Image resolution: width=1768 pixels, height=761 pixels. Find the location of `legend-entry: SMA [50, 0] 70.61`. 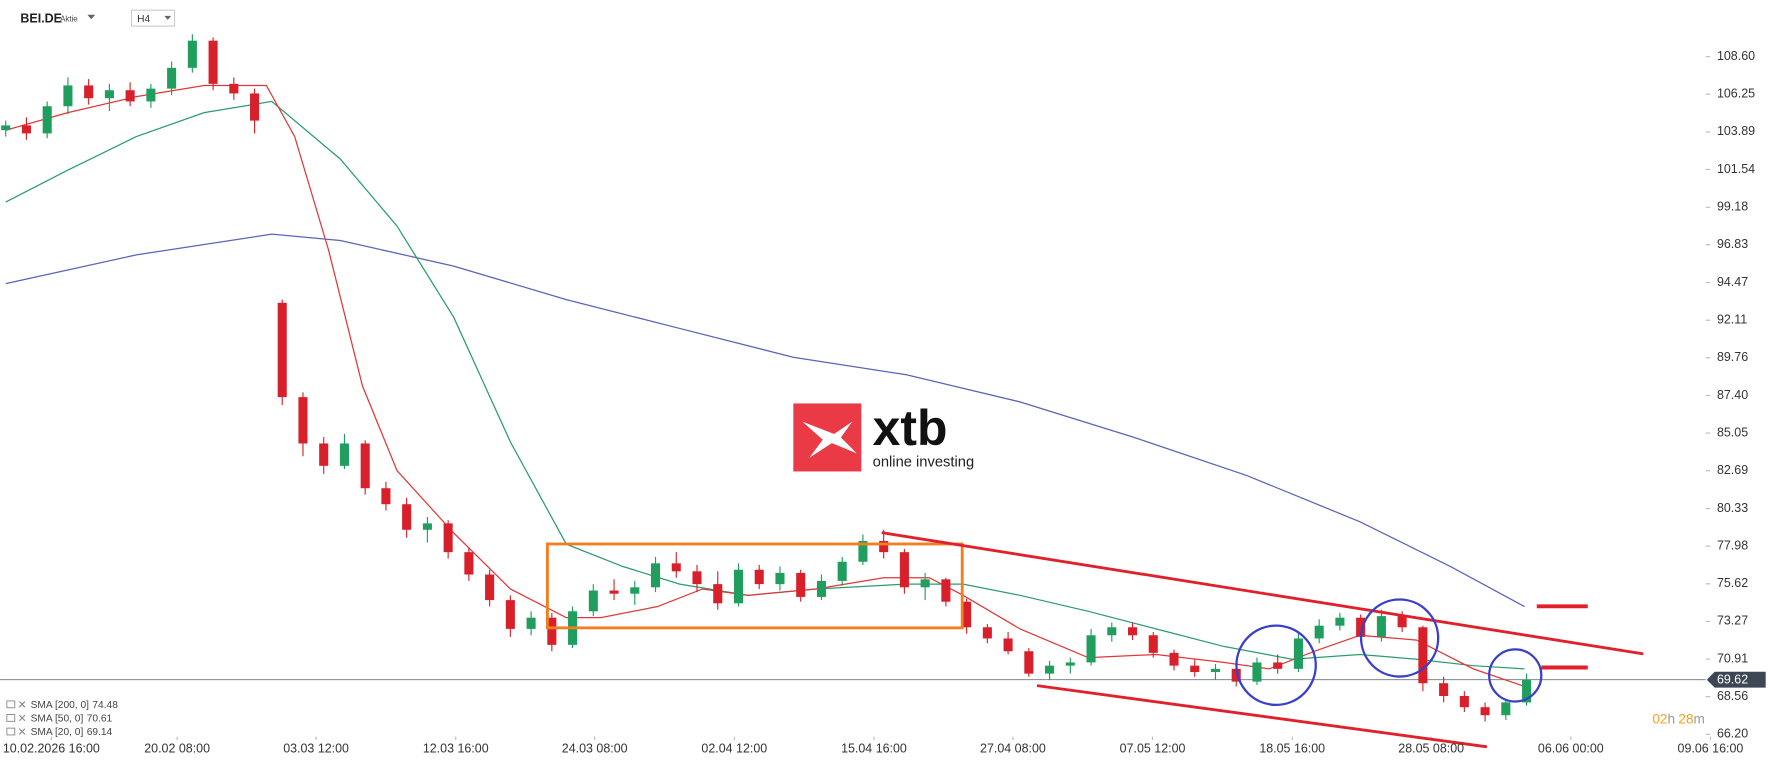

legend-entry: SMA [50, 0] 70.61 is located at coordinates (72, 718).